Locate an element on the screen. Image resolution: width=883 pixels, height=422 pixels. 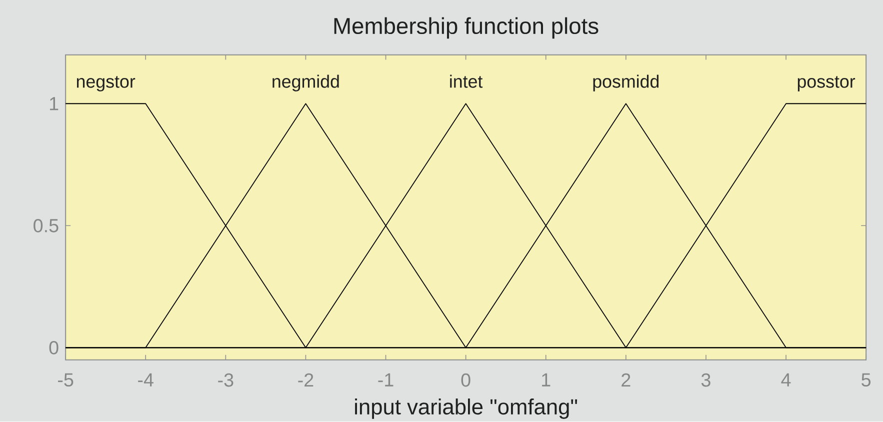
x-tick-label: 2 is located at coordinates (626, 380).